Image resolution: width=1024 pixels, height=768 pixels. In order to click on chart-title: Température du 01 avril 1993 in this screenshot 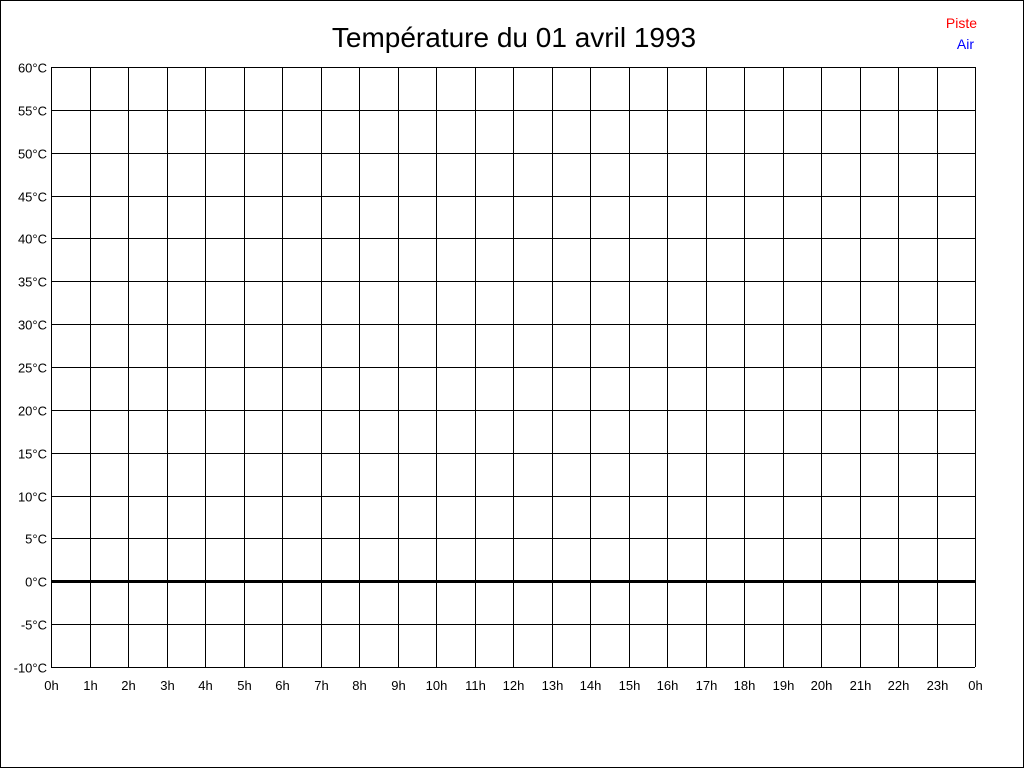, I will do `click(514, 37)`.